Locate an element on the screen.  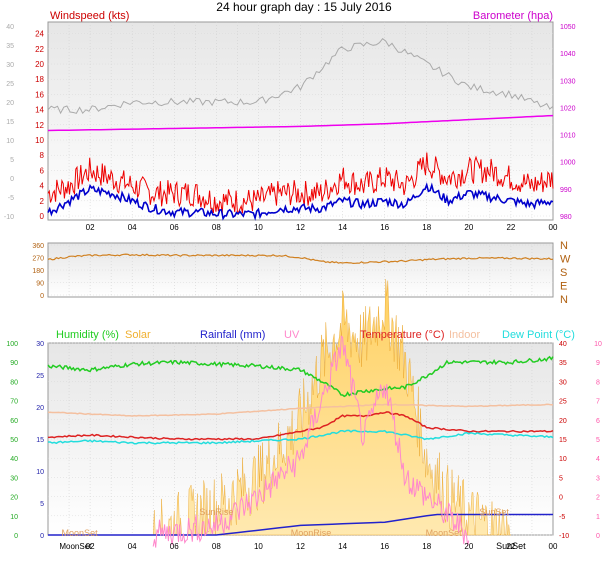
x-tick-label: 04 is located at coordinates (132, 227).